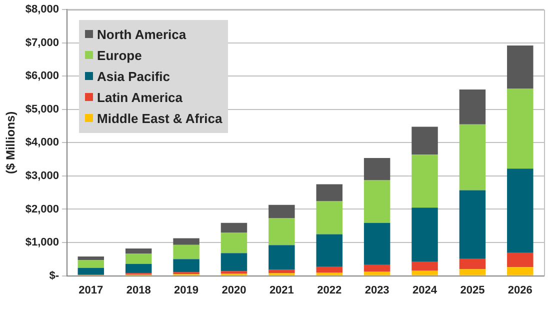 This screenshot has width=558, height=329. What do you see at coordinates (119, 55) in the screenshot?
I see `legend-label: Europe` at bounding box center [119, 55].